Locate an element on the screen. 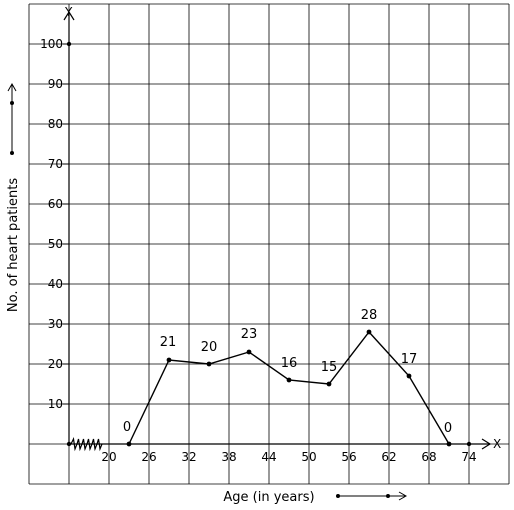 The height and width of the screenshot is (510, 514). axis-end-point is located at coordinates (469, 444).